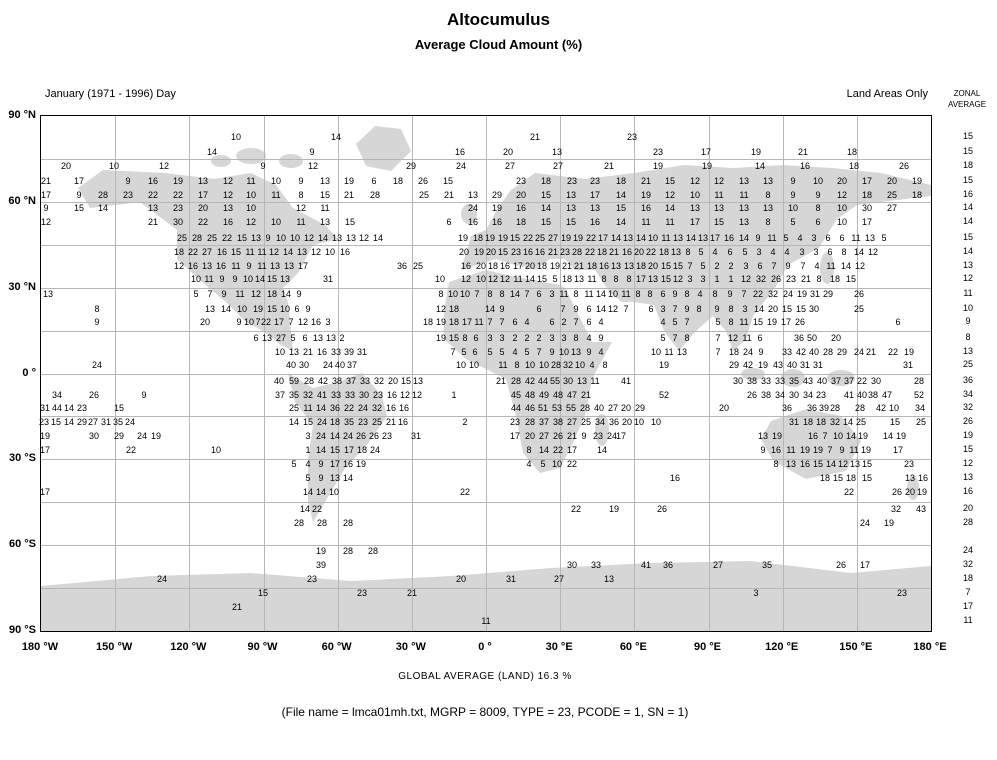 This screenshot has height=760, width=997. Describe the element at coordinates (967, 221) in the screenshot. I see `zonal-average-value: 14` at that location.